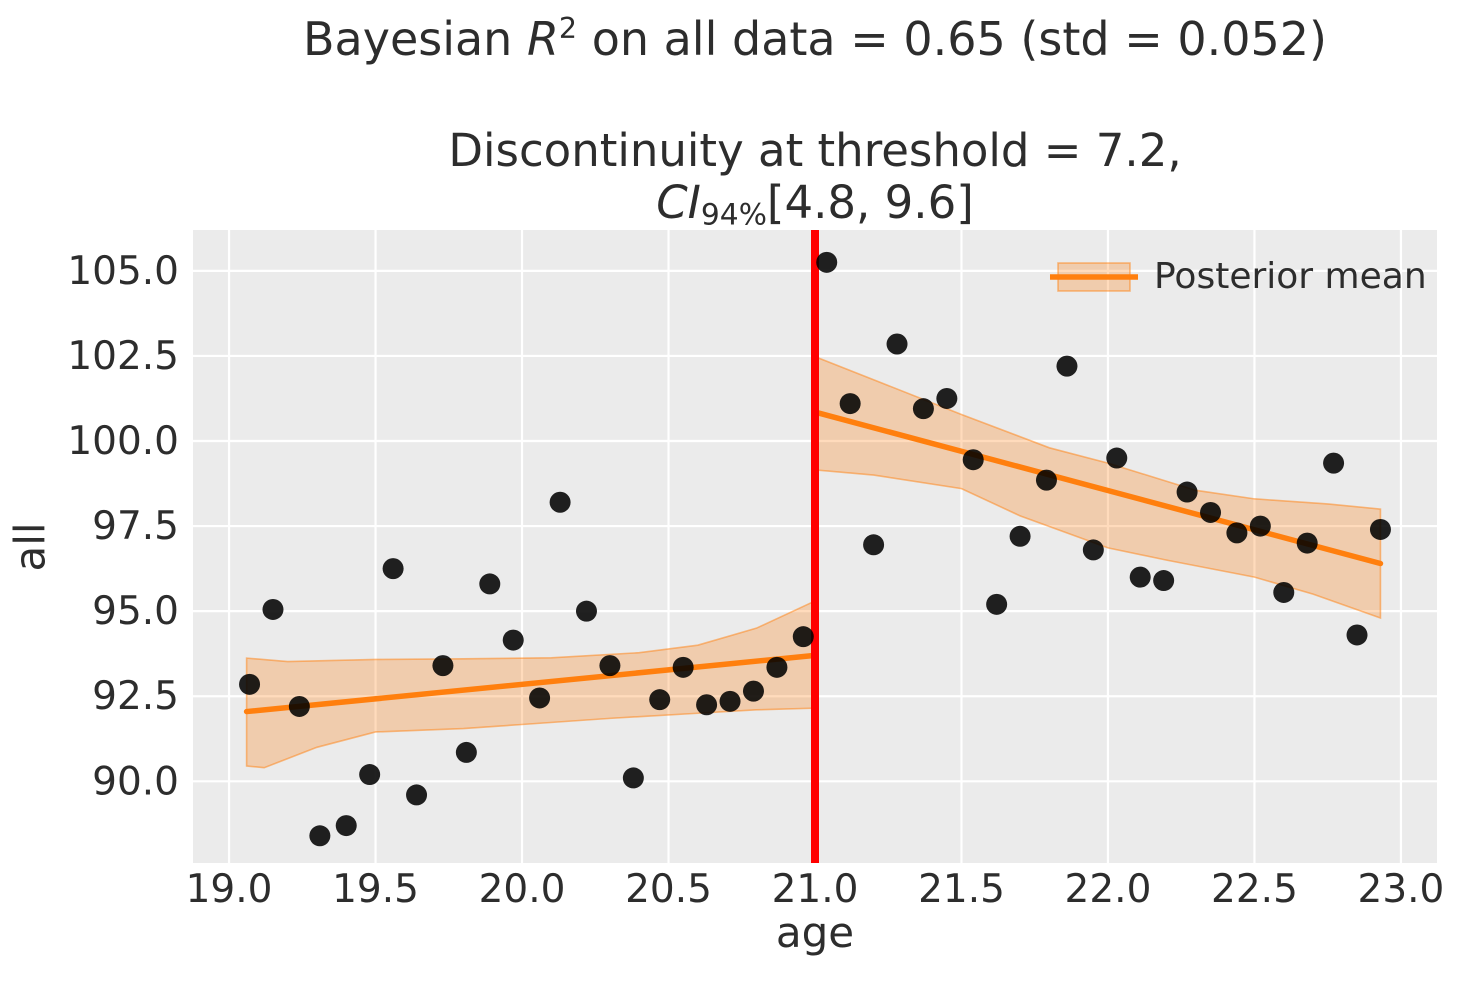 The image size is (1463, 983). I want to click on x-tick-label: 23.0, so click(1401, 889).